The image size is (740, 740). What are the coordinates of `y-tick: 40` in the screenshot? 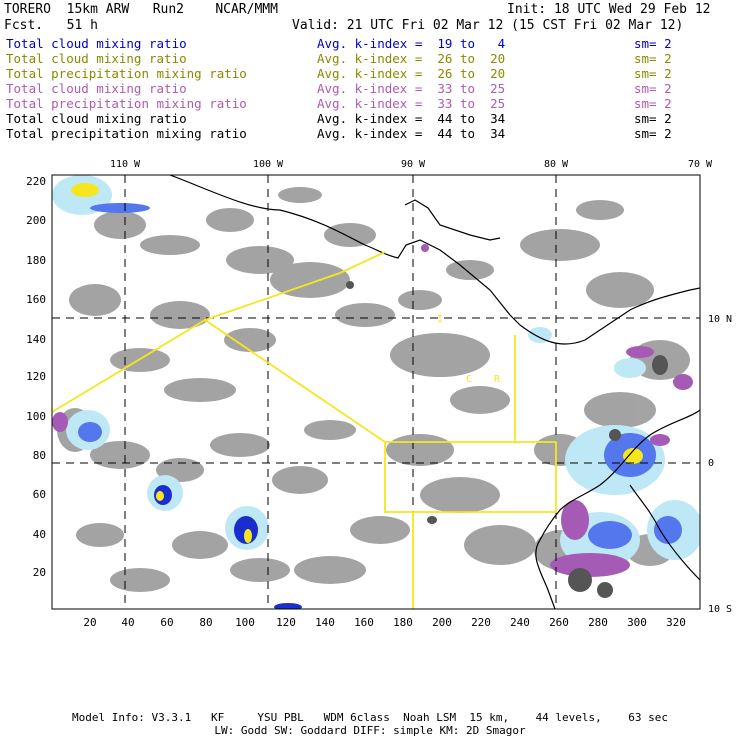 It's located at (39, 534).